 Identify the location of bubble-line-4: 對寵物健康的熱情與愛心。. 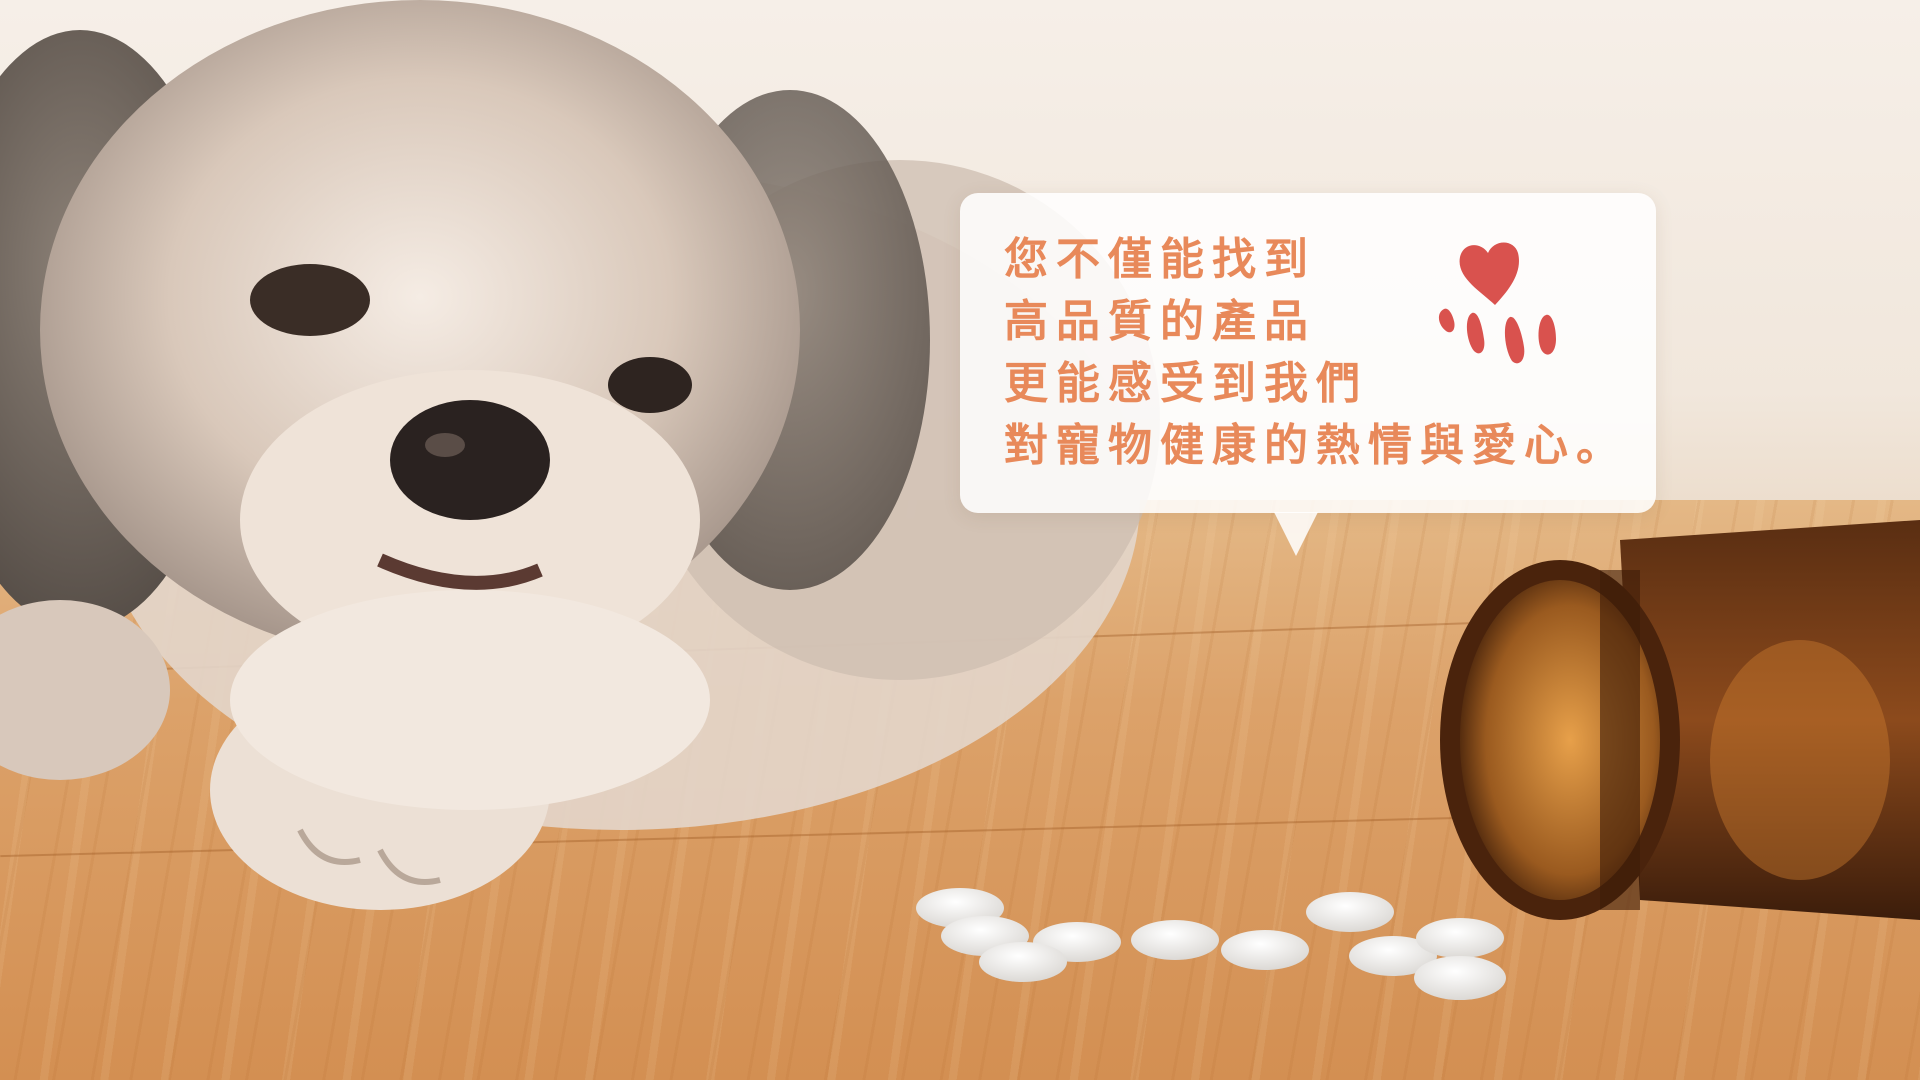
(1316, 445).